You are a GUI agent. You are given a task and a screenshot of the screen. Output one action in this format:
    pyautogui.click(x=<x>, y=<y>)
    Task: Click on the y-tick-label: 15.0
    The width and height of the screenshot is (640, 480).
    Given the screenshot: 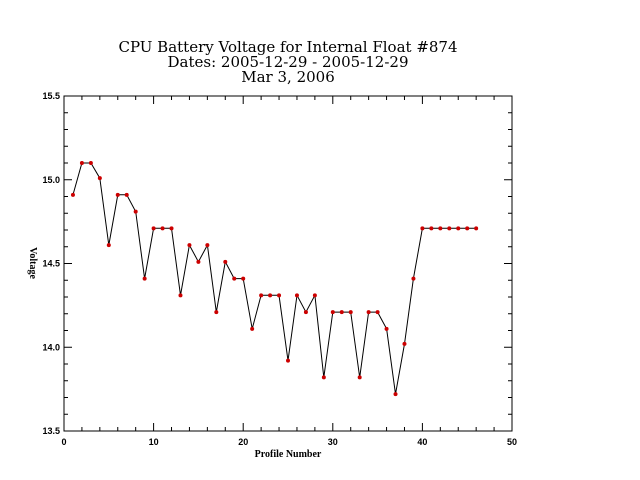 What is the action you would take?
    pyautogui.click(x=51, y=180)
    